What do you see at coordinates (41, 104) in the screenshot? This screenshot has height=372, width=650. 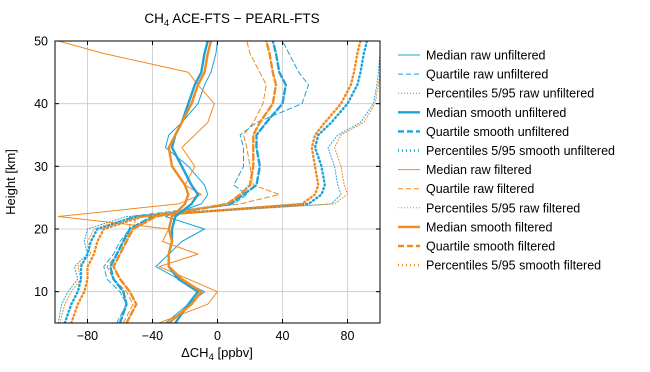 I see `y-tick-label: 40` at bounding box center [41, 104].